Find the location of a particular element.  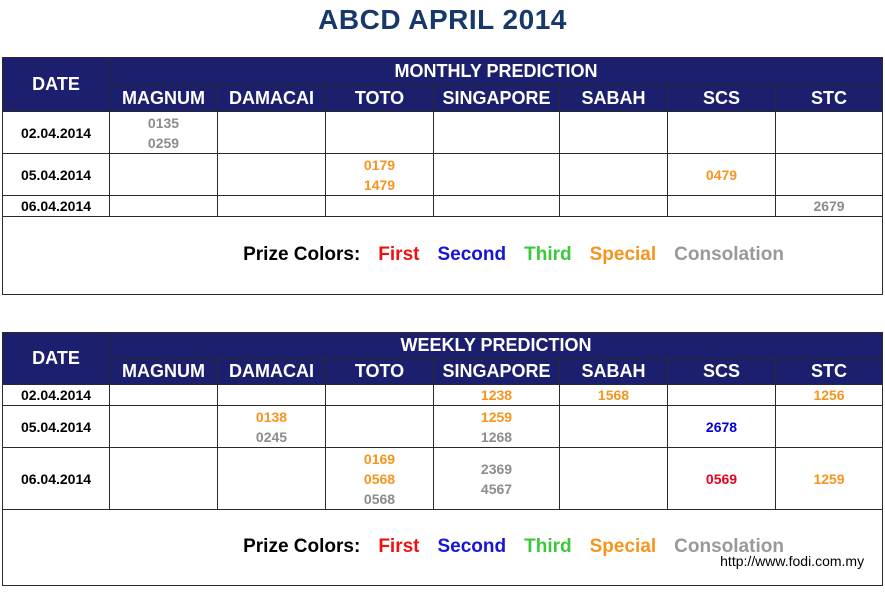

prediction-number: 0138 is located at coordinates (271, 416).